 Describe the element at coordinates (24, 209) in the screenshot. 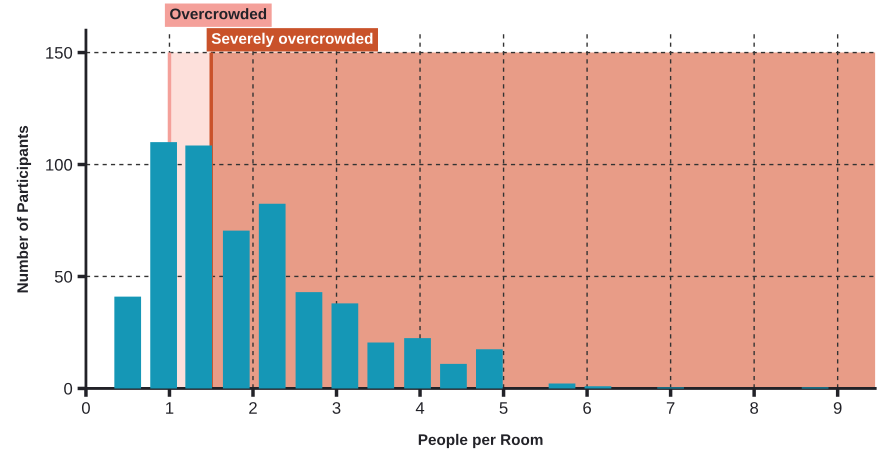

I see `y-axis-title: Number of Participants` at that location.